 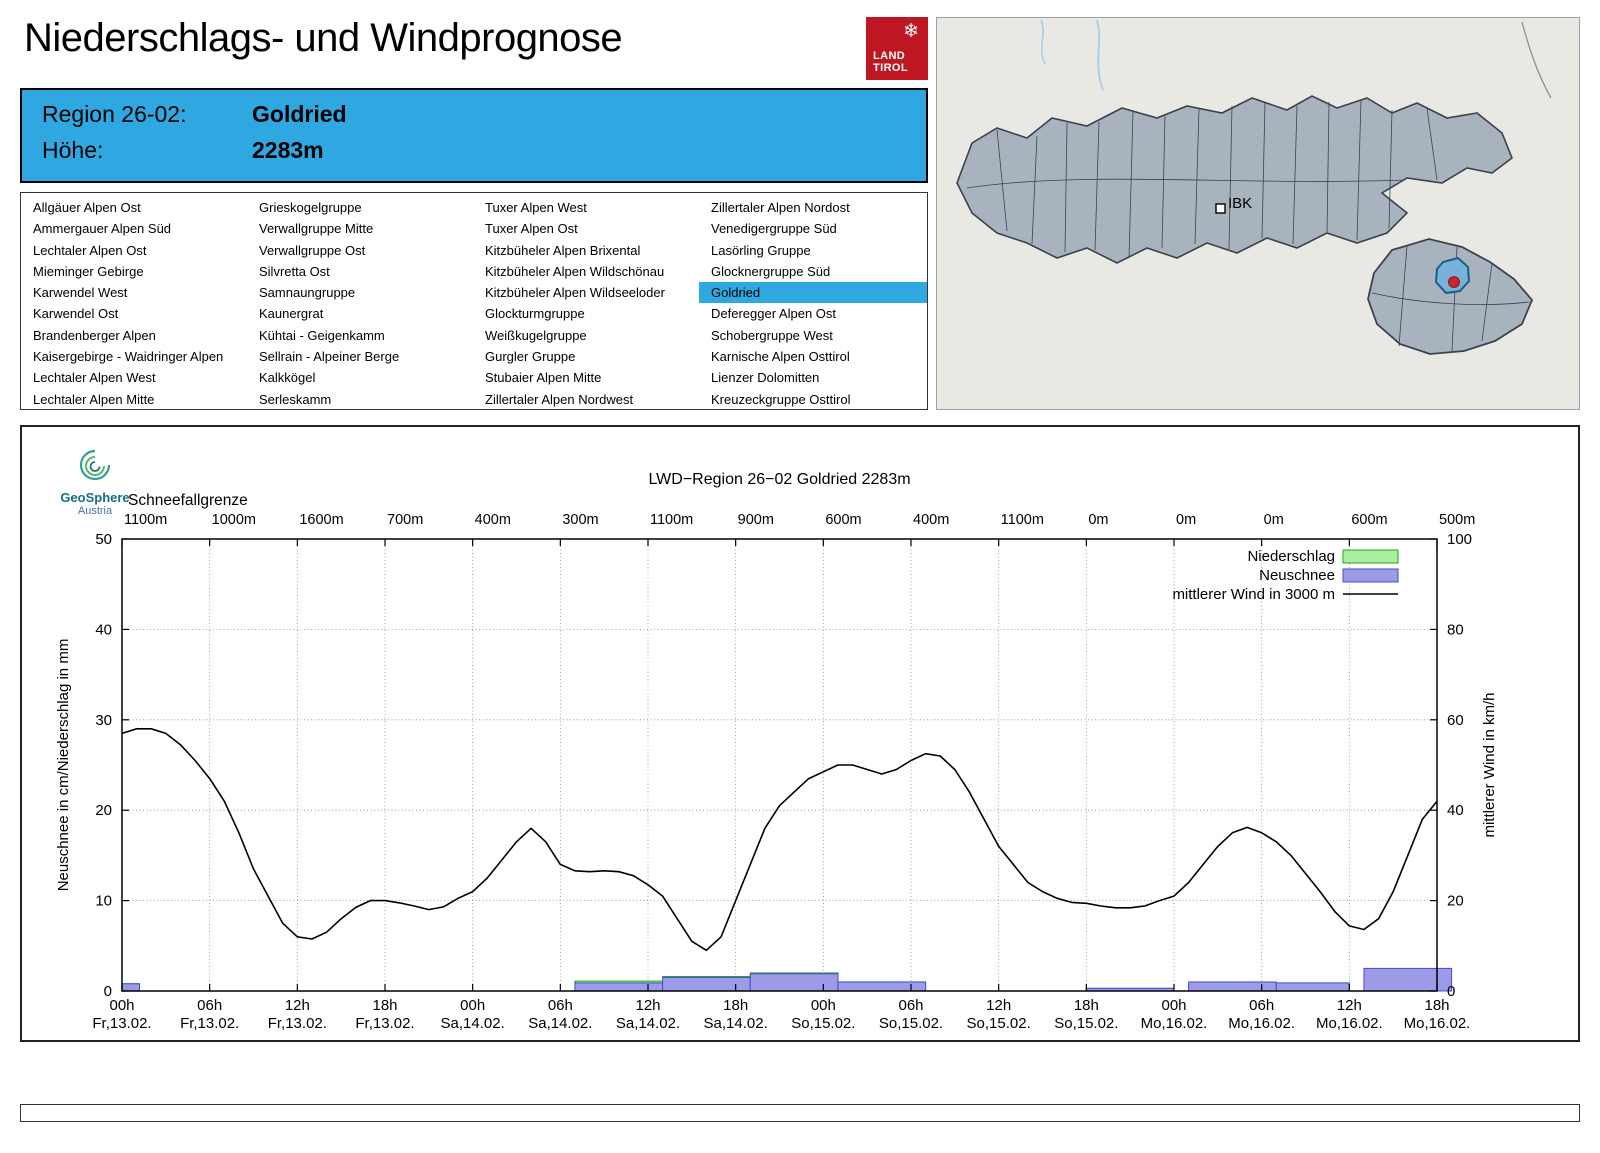 I want to click on snowline-value: 900m, so click(x=756, y=520).